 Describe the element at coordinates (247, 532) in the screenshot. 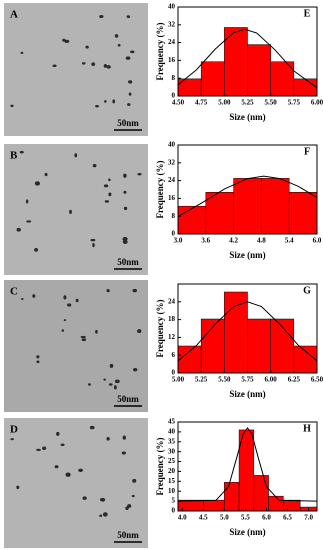

I see `x-axis-label: Size (nm)` at that location.